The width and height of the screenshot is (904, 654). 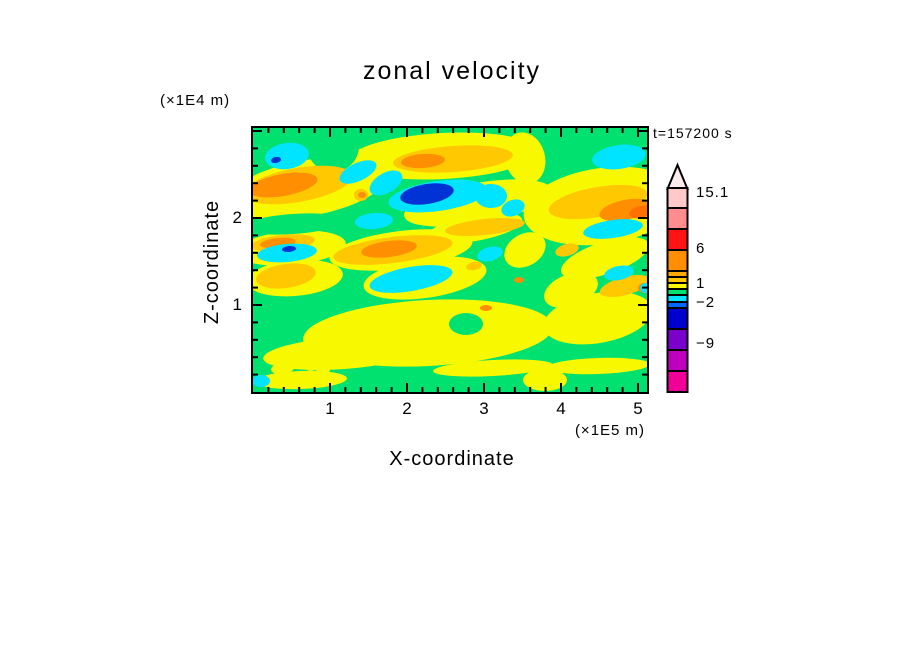 What do you see at coordinates (706, 343) in the screenshot?
I see `colorbar-level-label: −9` at bounding box center [706, 343].